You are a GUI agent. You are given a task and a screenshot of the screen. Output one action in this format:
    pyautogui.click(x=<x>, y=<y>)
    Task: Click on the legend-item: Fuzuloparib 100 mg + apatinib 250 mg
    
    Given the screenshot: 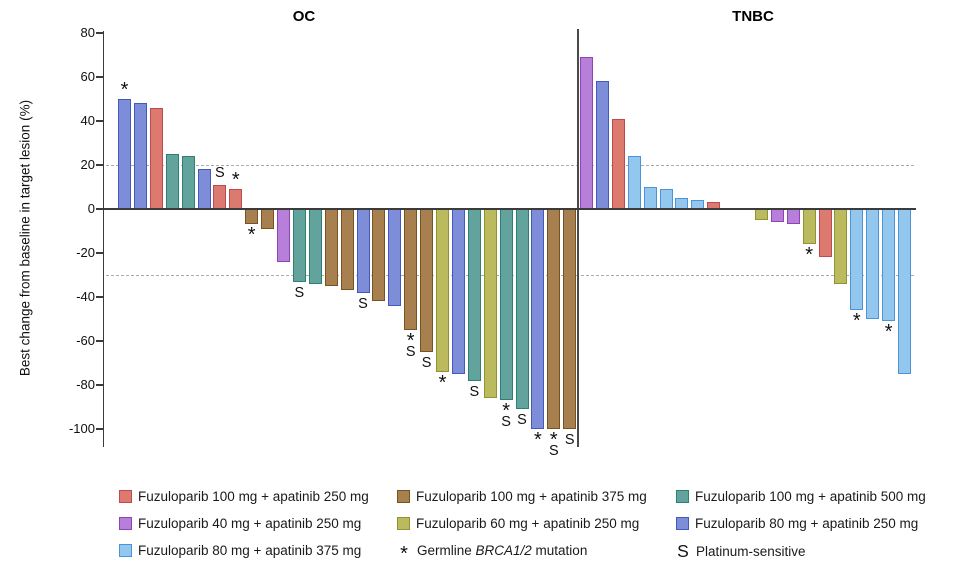 What is the action you would take?
    pyautogui.click(x=244, y=496)
    